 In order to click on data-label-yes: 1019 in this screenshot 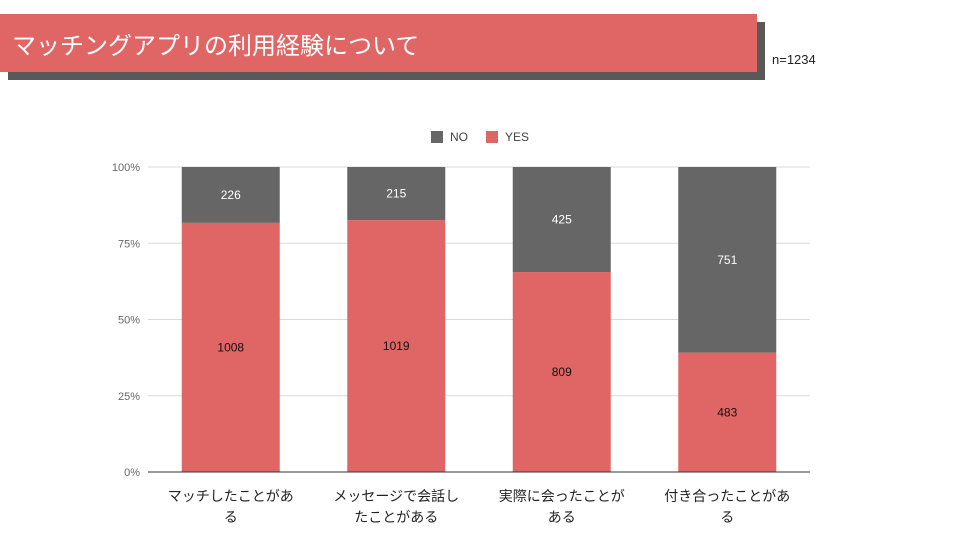, I will do `click(396, 346)`.